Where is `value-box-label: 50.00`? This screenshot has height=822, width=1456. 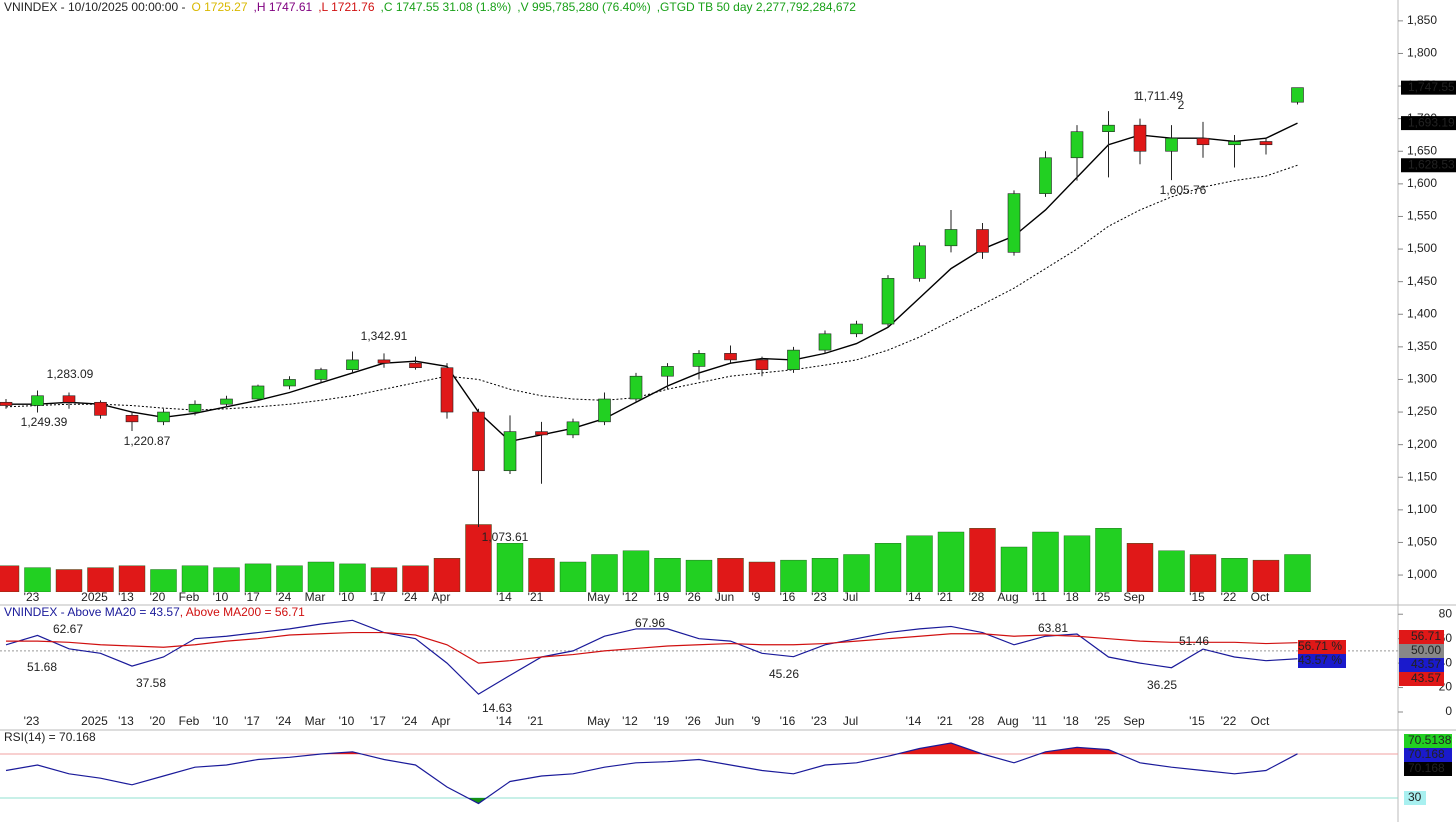 value-box-label: 50.00 is located at coordinates (1426, 650).